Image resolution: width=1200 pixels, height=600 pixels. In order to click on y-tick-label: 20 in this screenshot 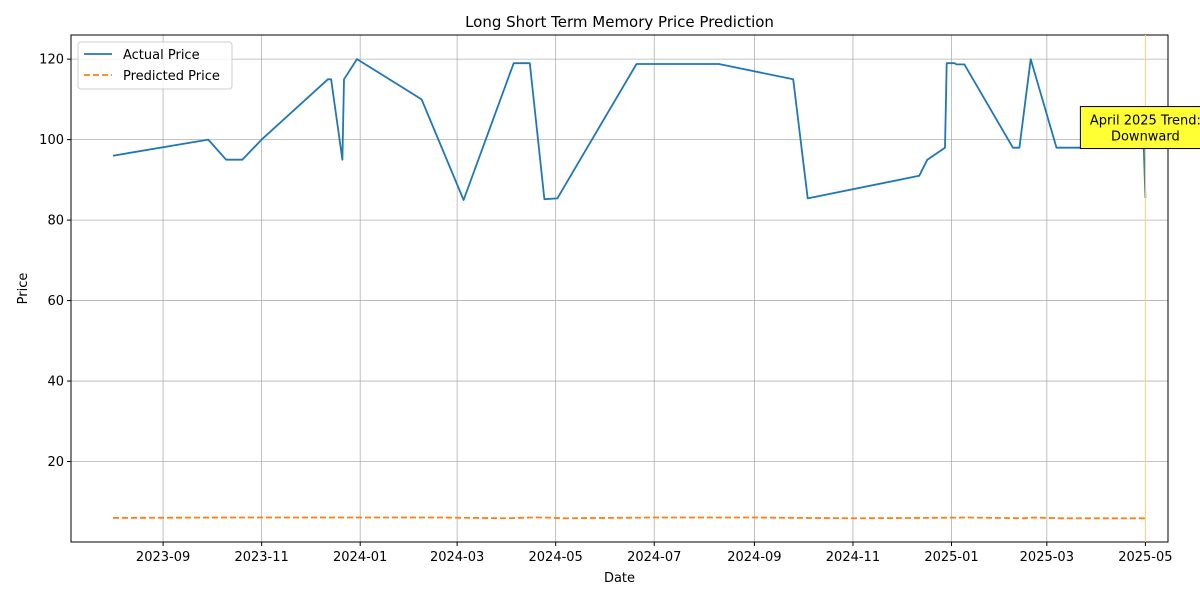, I will do `click(55, 462)`.